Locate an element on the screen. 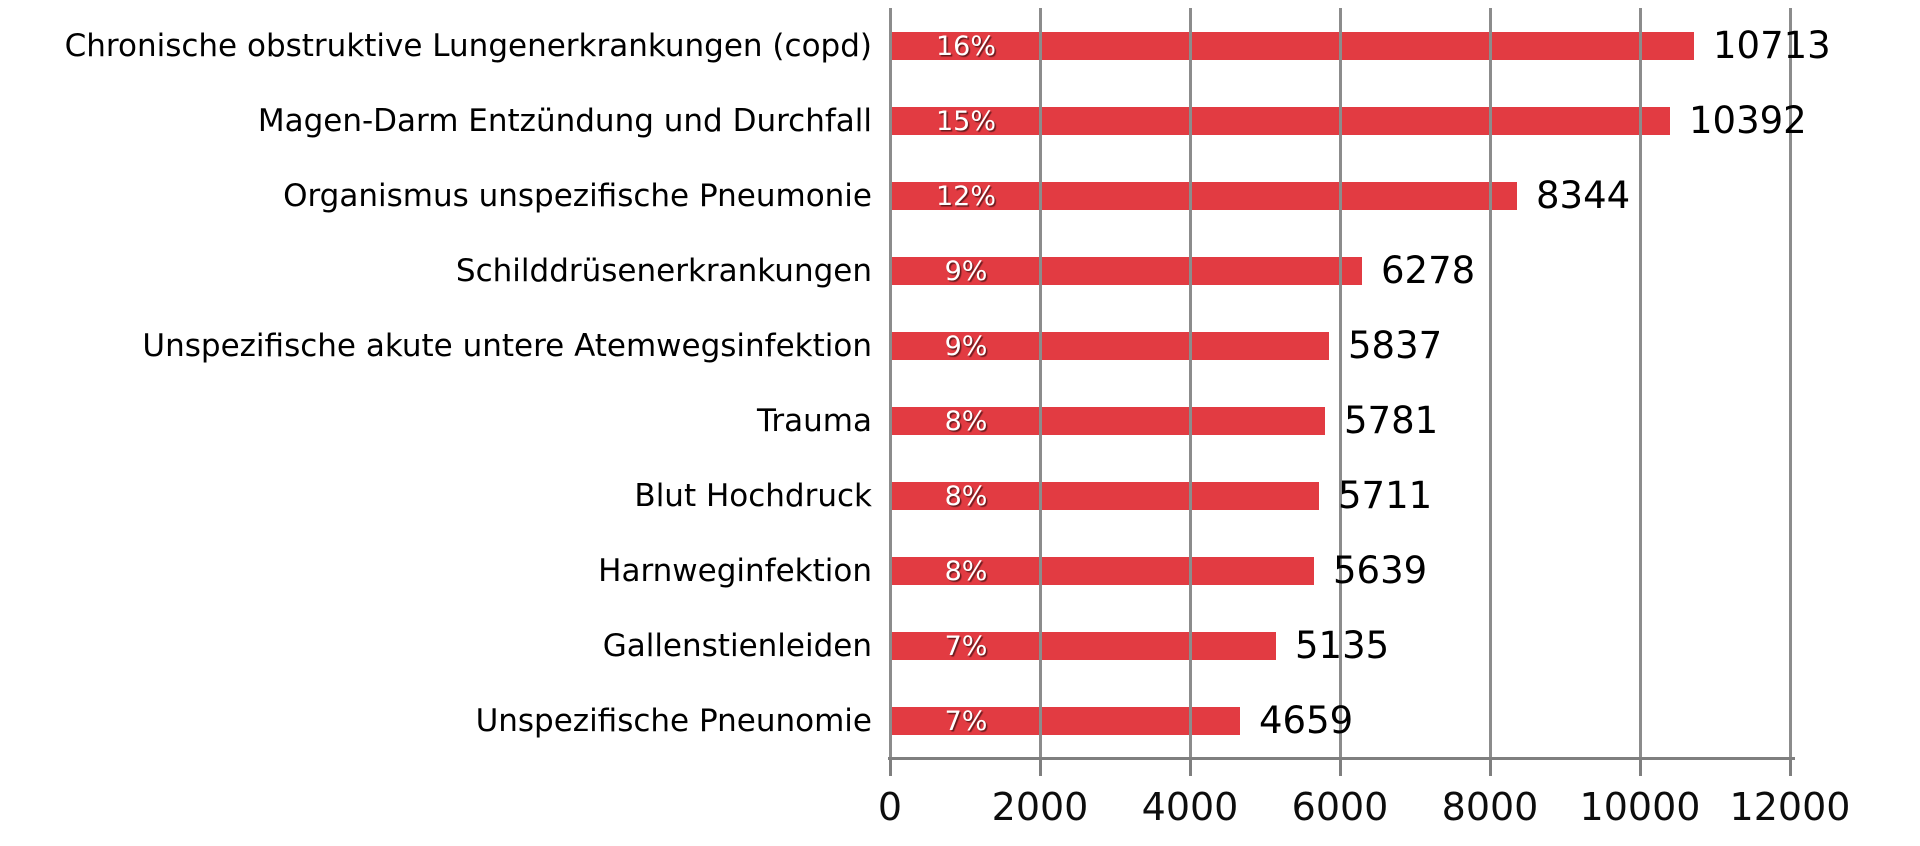 The height and width of the screenshot is (846, 1920). bar-value-label: 10713 is located at coordinates (1772, 45).